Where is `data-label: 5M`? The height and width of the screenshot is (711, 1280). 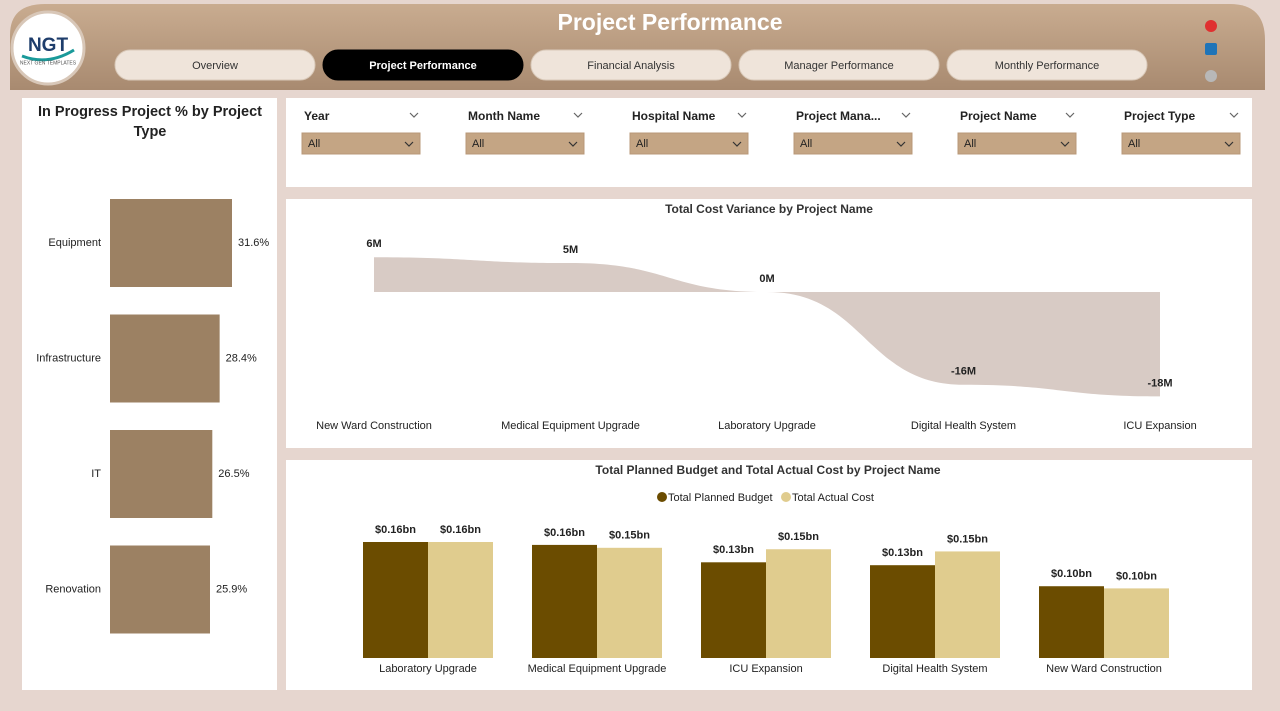
data-label: 5M is located at coordinates (570, 250).